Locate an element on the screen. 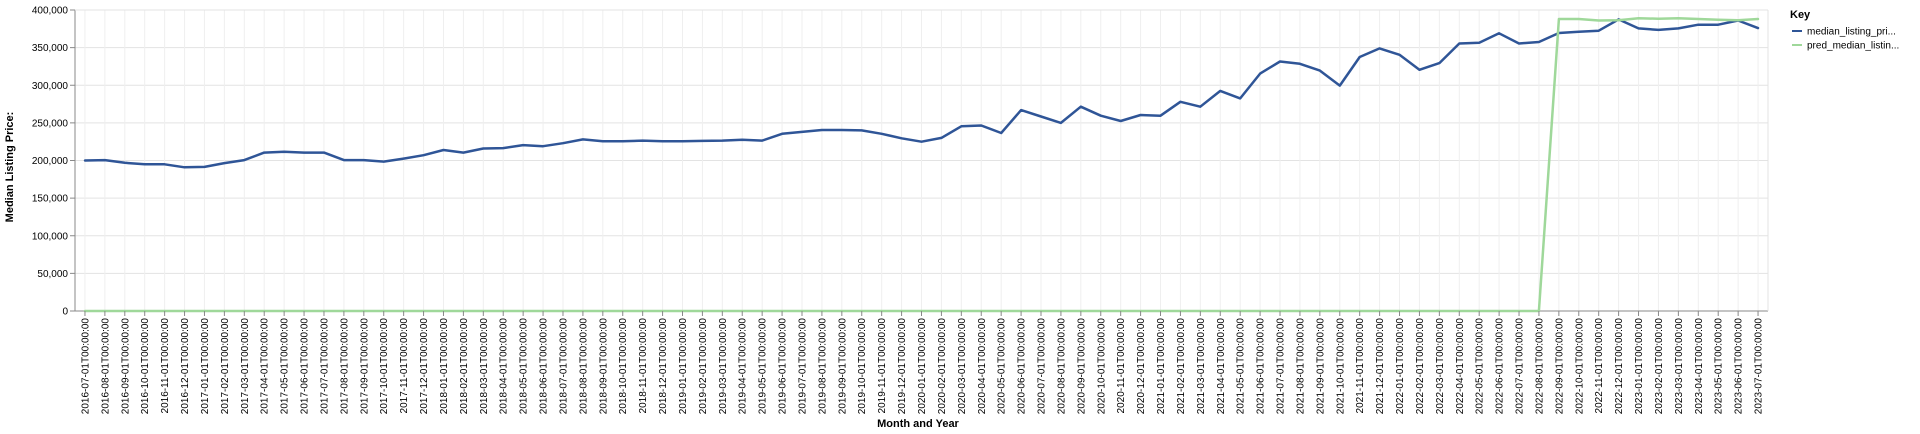  x-tick-label: 2018-11-01T00:00:00 is located at coordinates (643, 366).